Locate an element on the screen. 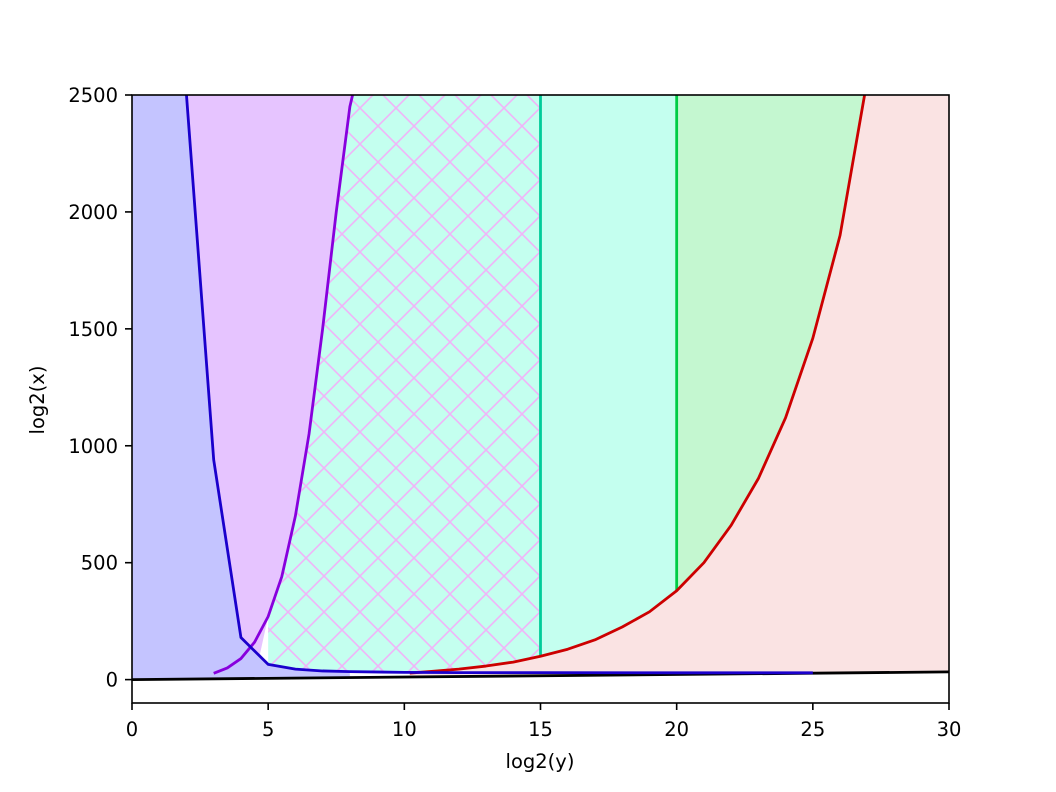  x-axis: 0 5 10 15 20 25 30 is located at coordinates (544, 722).